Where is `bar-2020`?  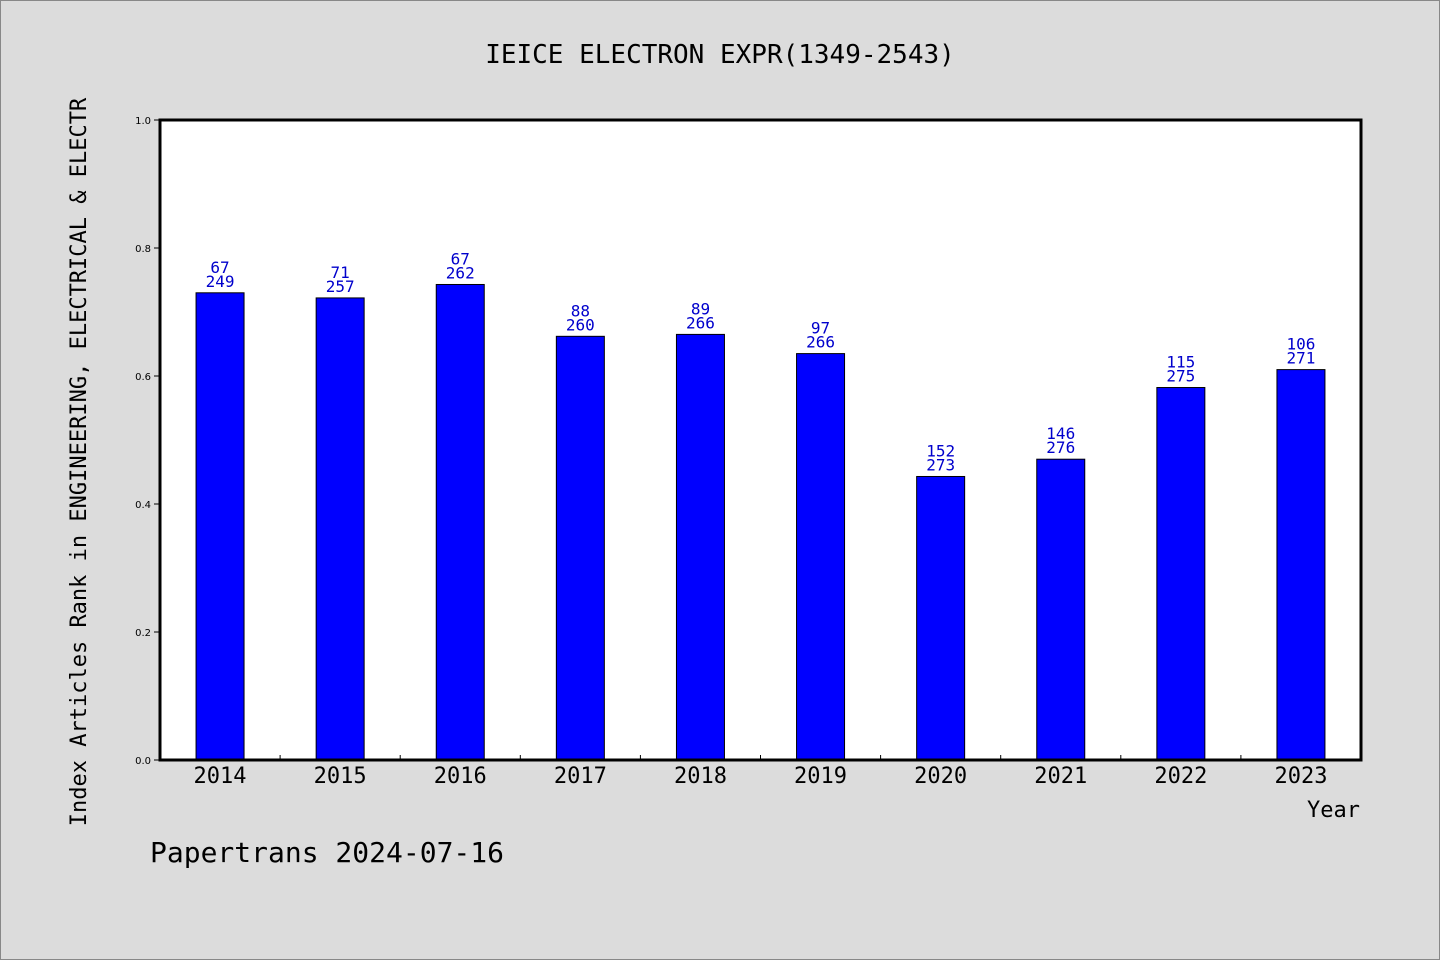
bar-2020 is located at coordinates (941, 618).